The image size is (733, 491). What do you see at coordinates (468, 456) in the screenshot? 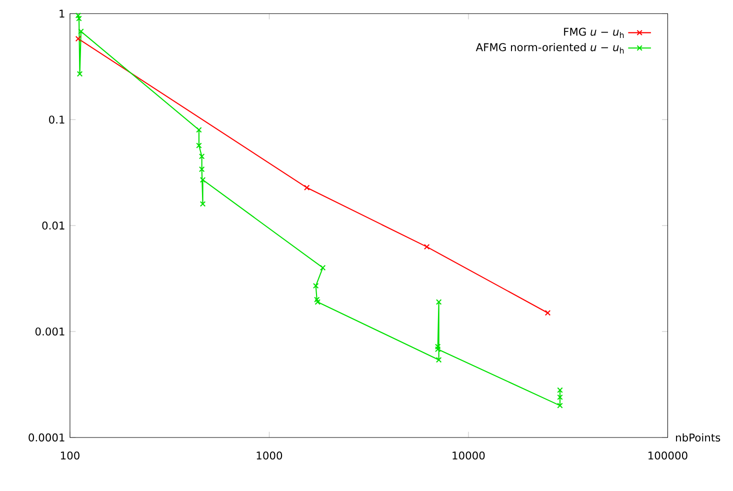
I see `x-tick-label: 10000` at bounding box center [468, 456].